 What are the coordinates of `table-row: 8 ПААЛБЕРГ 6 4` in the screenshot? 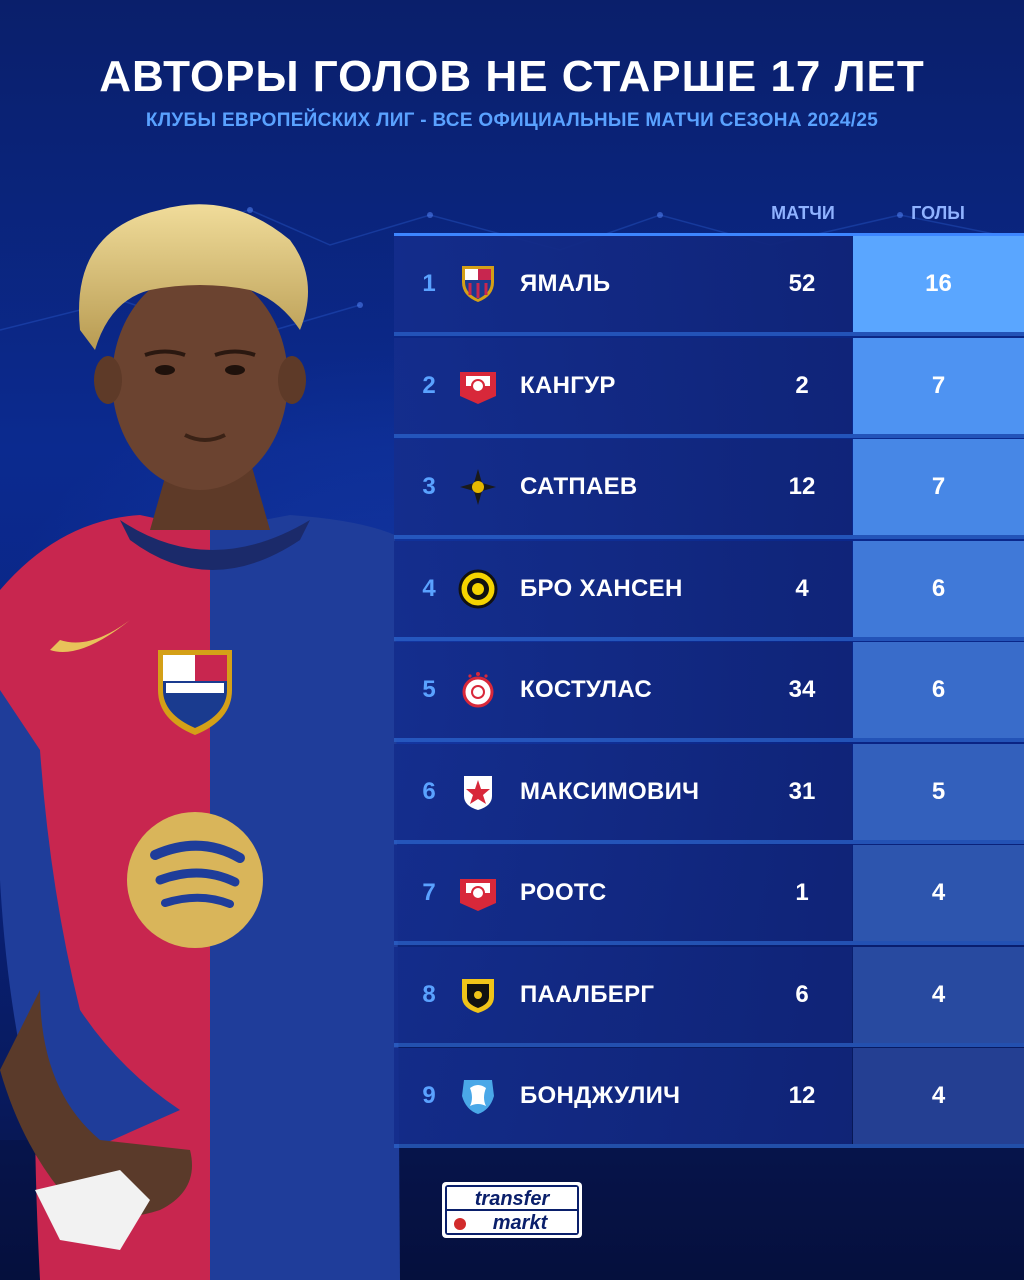 It's located at (709, 996).